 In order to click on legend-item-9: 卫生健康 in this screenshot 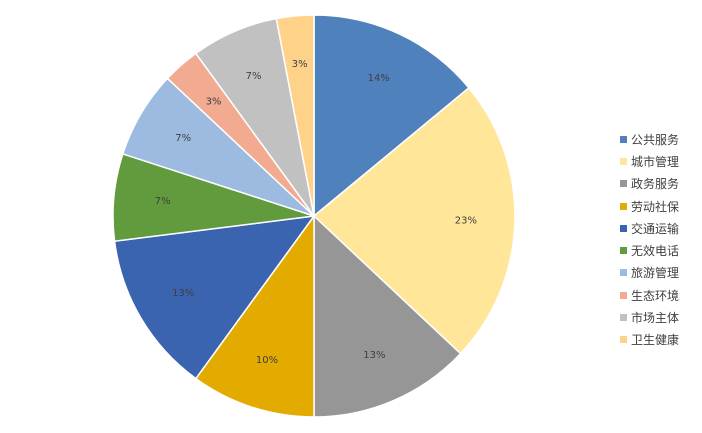, I will do `click(649, 340)`.